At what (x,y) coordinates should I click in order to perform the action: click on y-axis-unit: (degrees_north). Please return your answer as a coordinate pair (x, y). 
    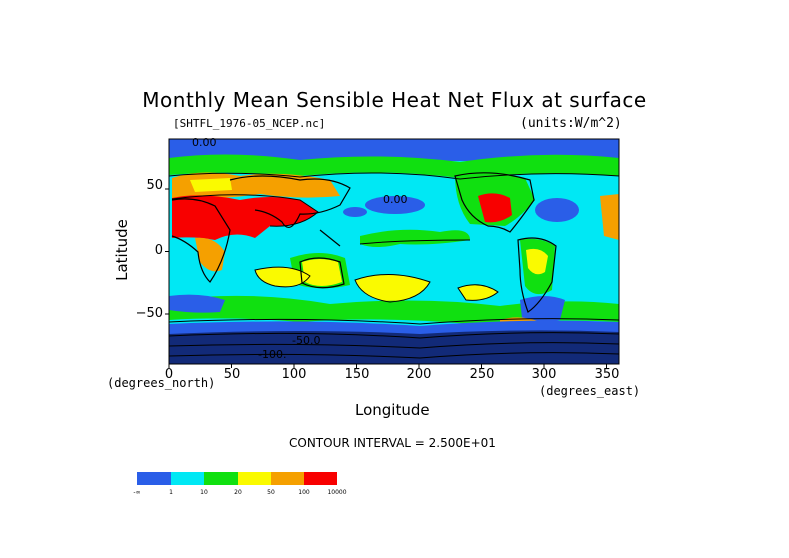
    Looking at the image, I should click on (161, 383).